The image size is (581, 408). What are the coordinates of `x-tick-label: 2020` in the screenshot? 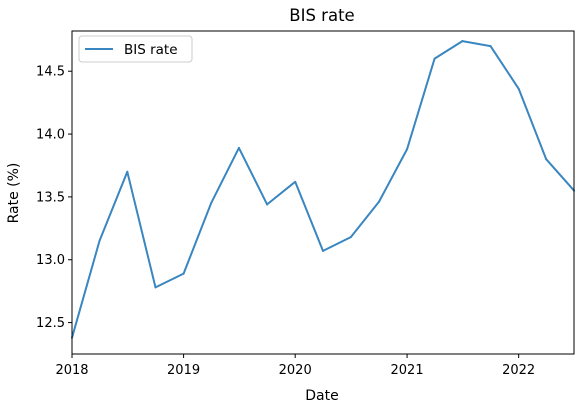 It's located at (295, 370).